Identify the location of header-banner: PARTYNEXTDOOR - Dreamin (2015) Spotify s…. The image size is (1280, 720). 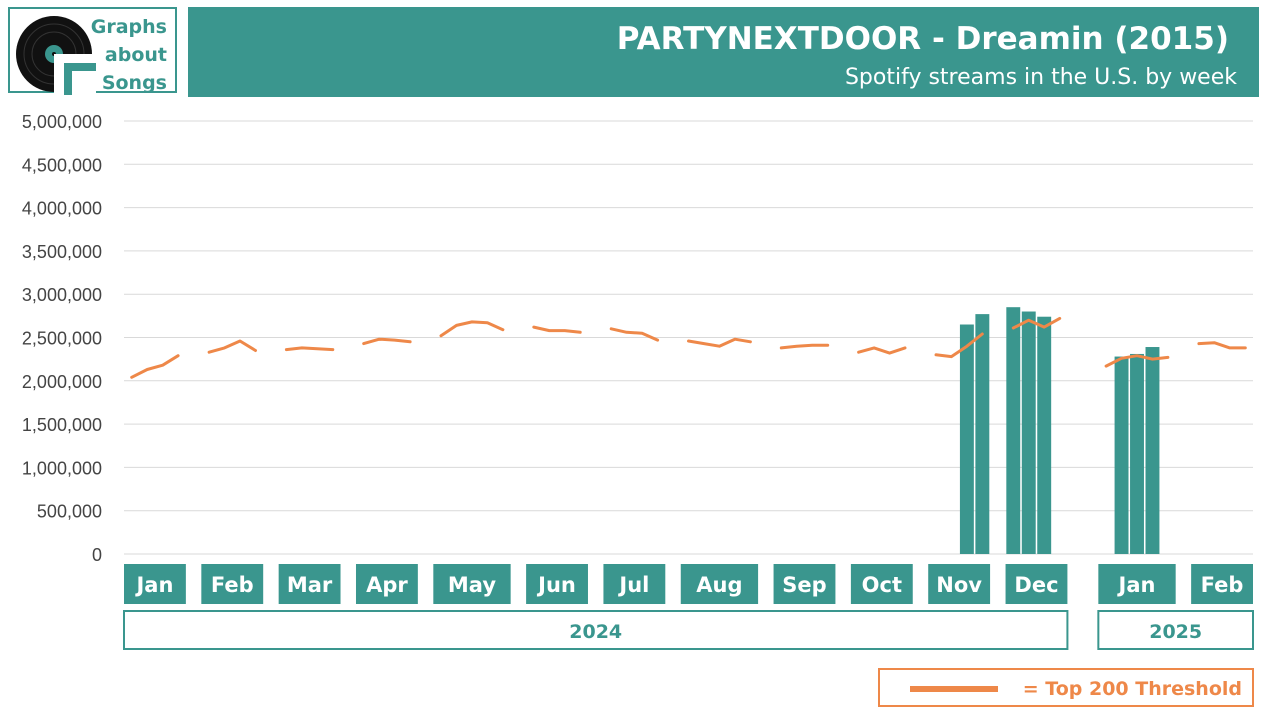
(723, 52).